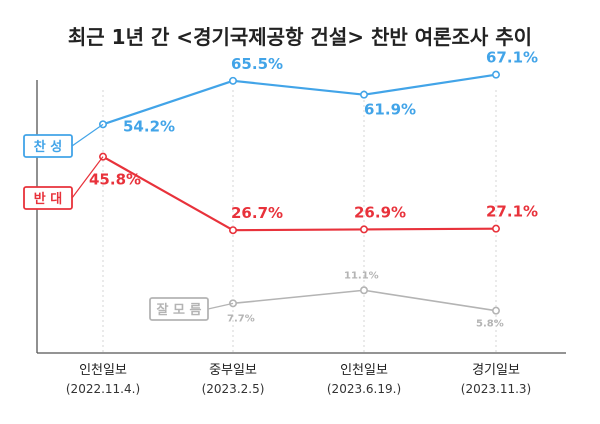 Image resolution: width=600 pixels, height=424 pixels. I want to click on series-0-value-label-2: 61.9%, so click(390, 110).